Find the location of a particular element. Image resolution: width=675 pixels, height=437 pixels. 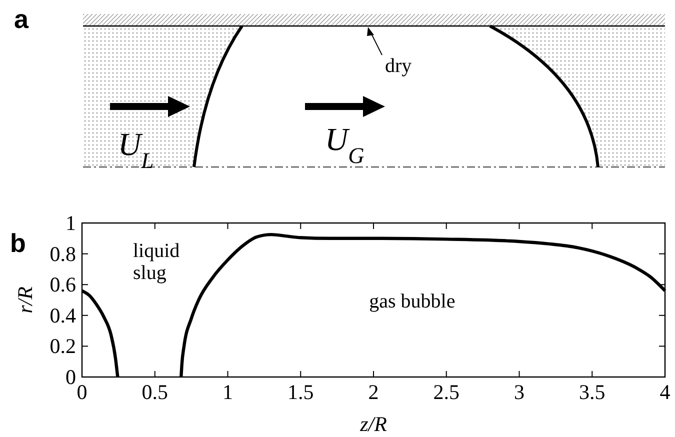

y-tick-label: 0.8 is located at coordinates (63, 254).